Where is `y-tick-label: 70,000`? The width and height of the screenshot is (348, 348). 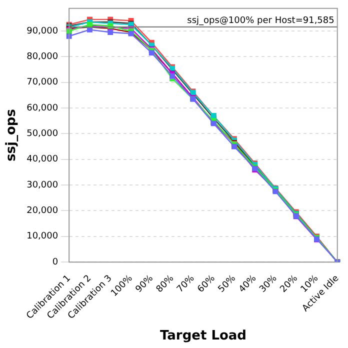 y-tick-label: 70,000 is located at coordinates (42, 83).